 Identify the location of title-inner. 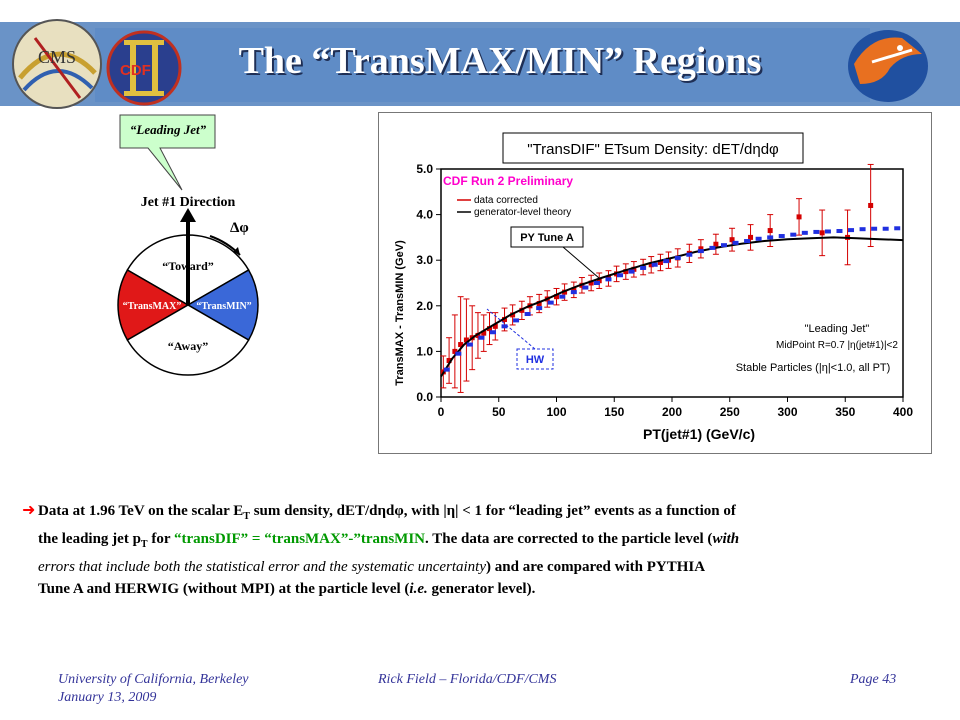
(482, 65).